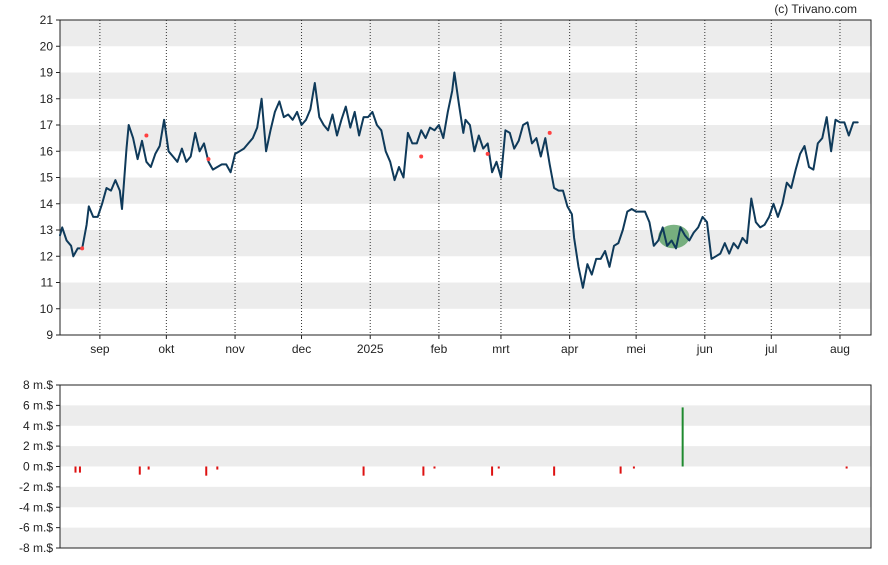 The height and width of the screenshot is (565, 888). What do you see at coordinates (36, 507) in the screenshot?
I see `flow-y-tick-label: -4 m.$` at bounding box center [36, 507].